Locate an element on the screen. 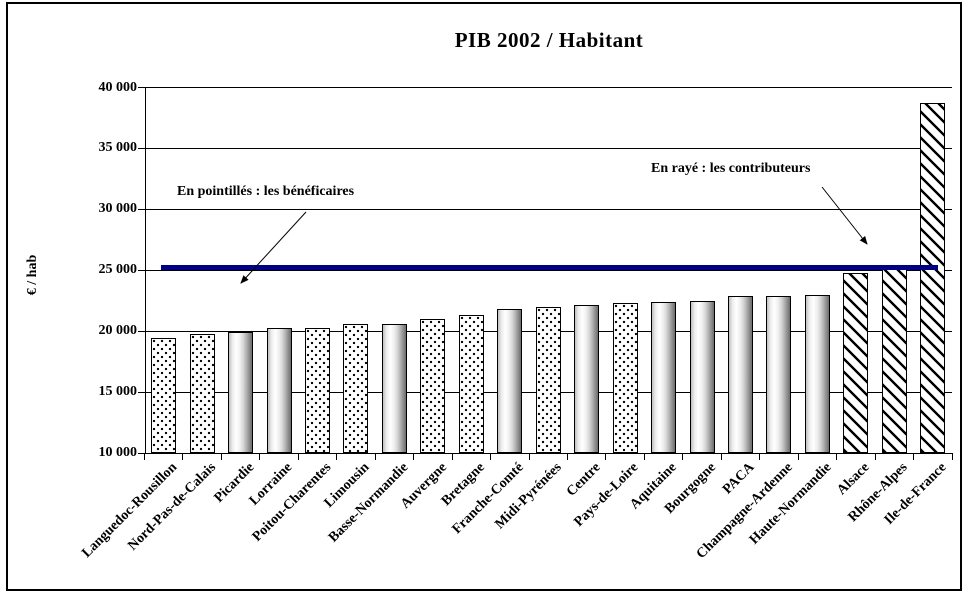 The width and height of the screenshot is (970, 602). y-tick-label: 35 000 is located at coordinates (118, 148).